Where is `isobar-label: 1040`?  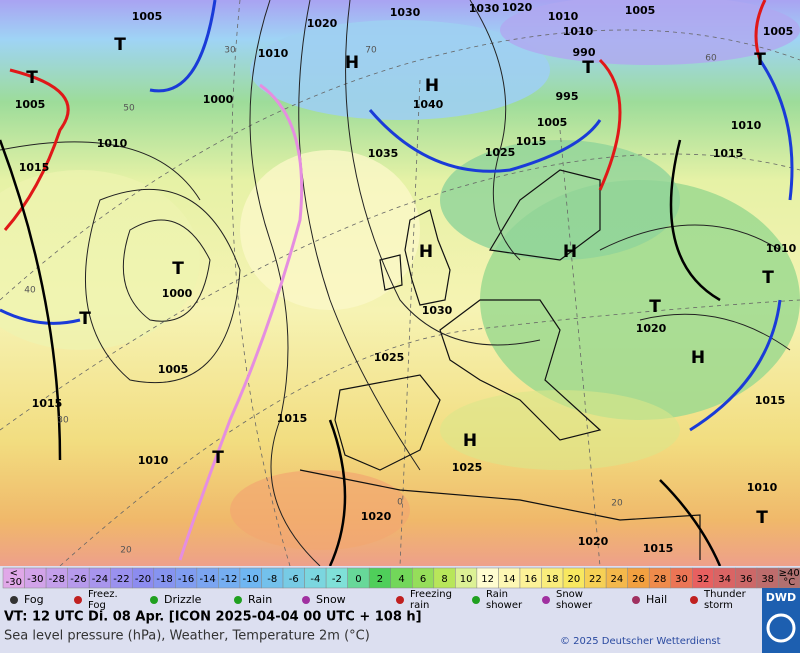
isobar-label: 1040 is located at coordinates (428, 104).